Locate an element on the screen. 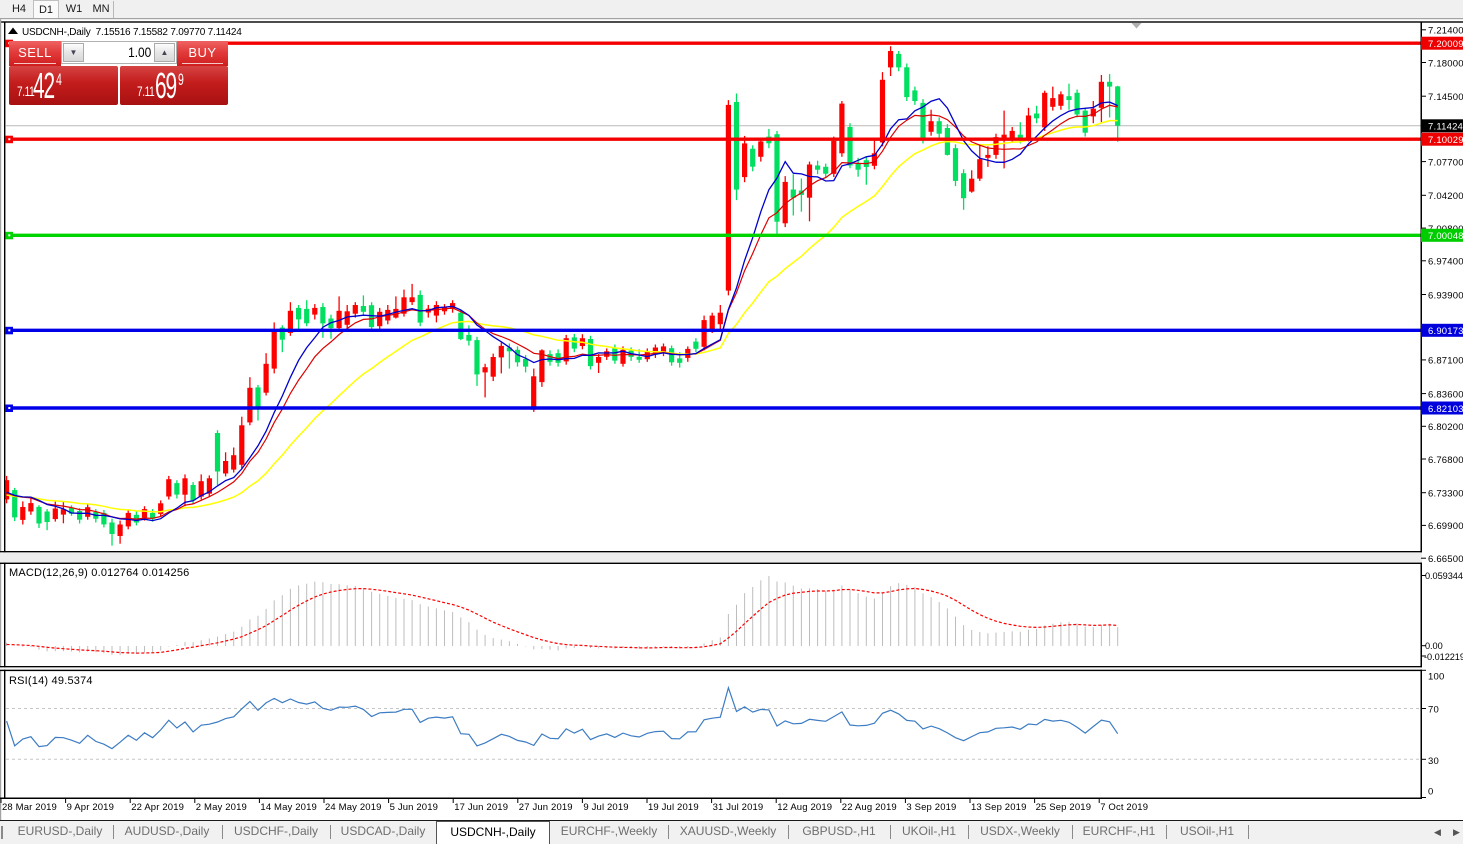 This screenshot has height=844, width=1463. svg-text: 6.87100 is located at coordinates (1445, 361).